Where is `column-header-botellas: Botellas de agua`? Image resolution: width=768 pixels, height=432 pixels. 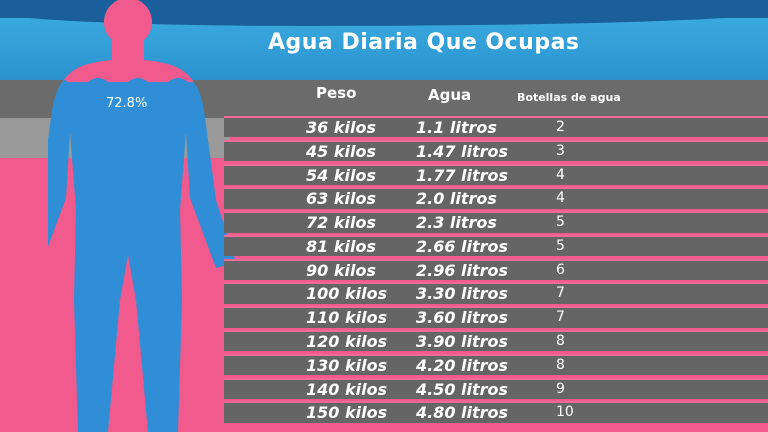
column-header-botellas: Botellas de agua is located at coordinates (569, 97).